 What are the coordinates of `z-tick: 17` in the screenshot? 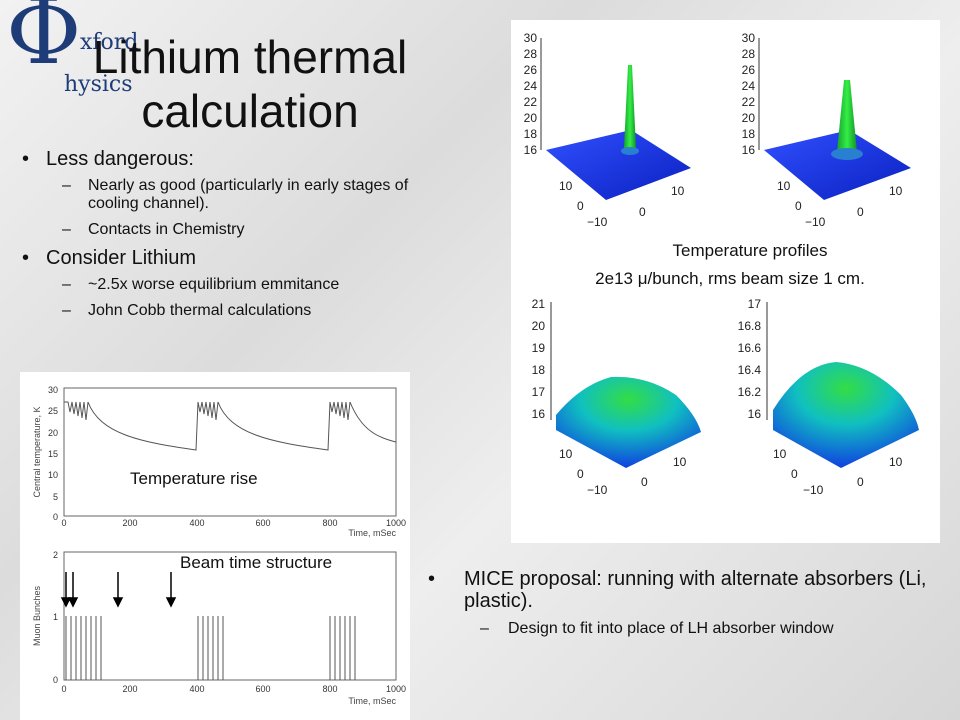 It's located at (539, 392).